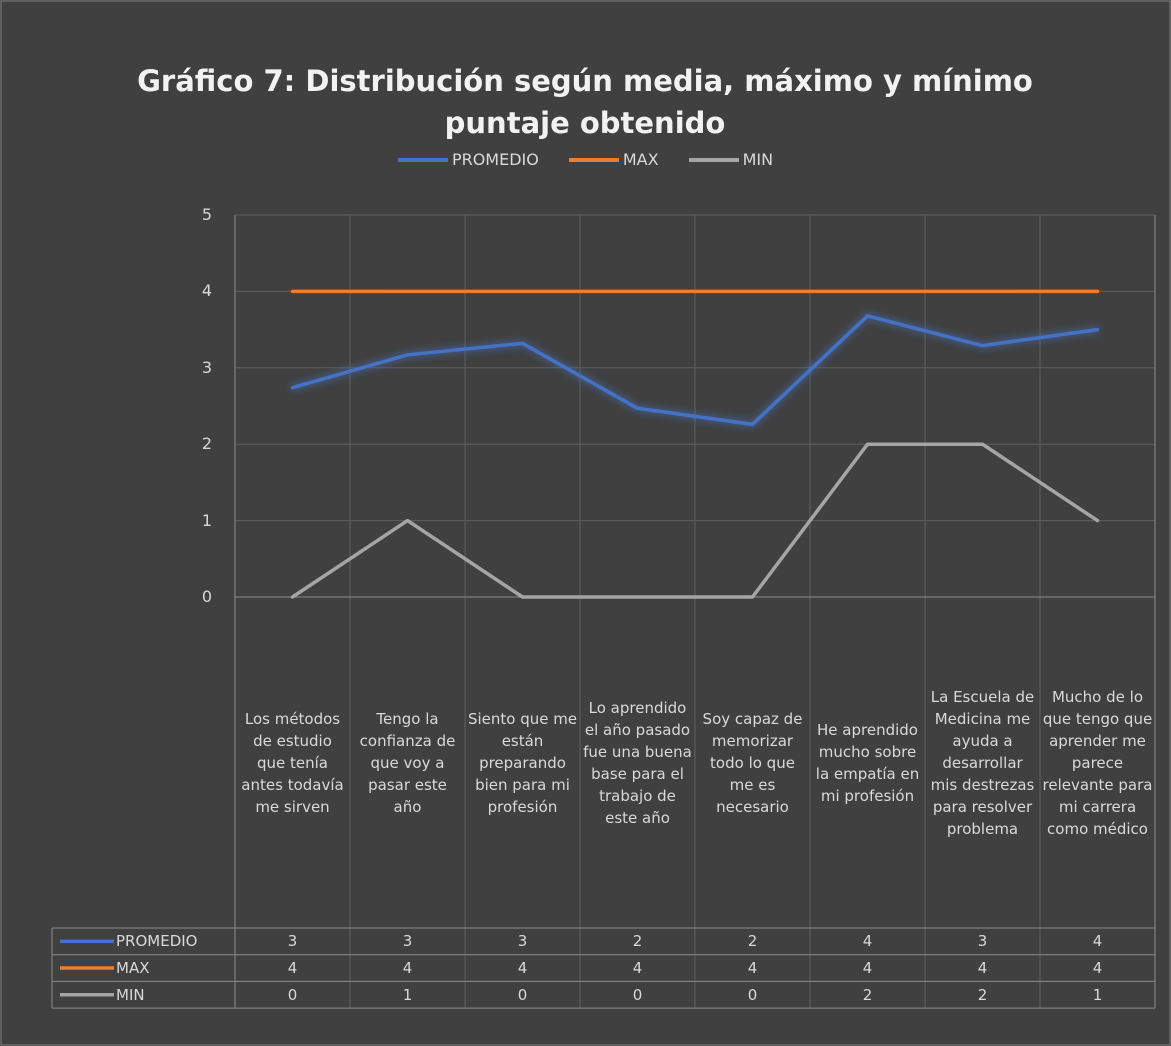  I want to click on y-tick-label: 2, so click(206, 444).